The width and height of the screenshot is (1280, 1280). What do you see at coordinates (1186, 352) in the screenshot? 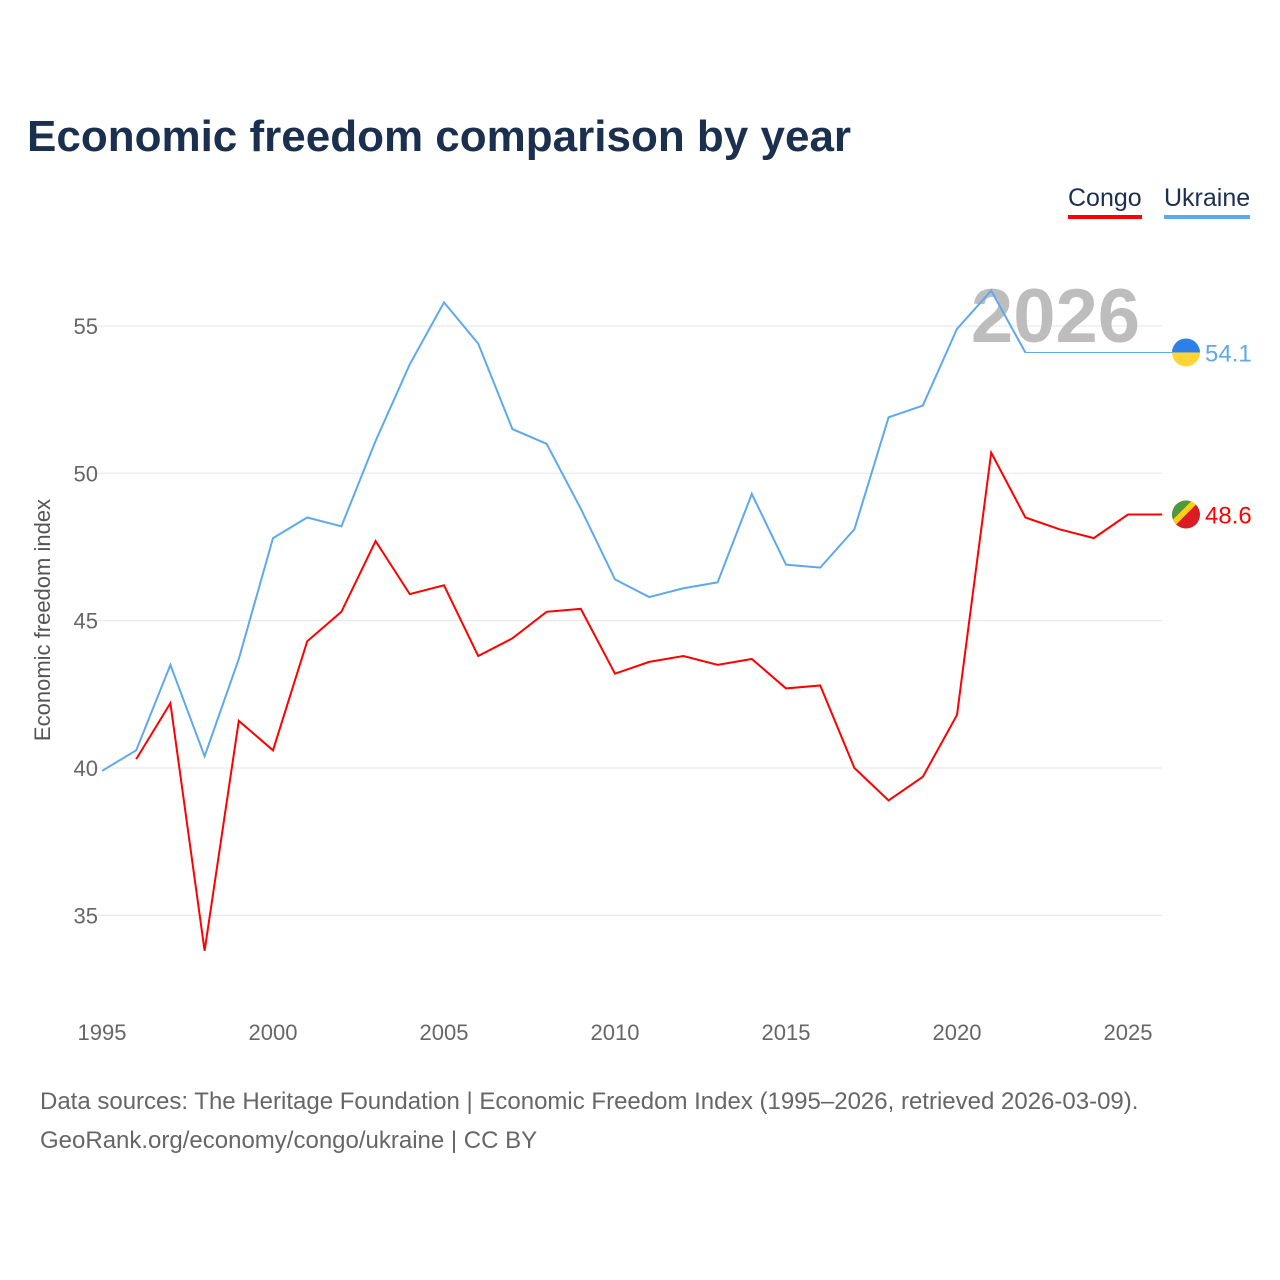
I see `ukraine-flag-icon` at bounding box center [1186, 352].